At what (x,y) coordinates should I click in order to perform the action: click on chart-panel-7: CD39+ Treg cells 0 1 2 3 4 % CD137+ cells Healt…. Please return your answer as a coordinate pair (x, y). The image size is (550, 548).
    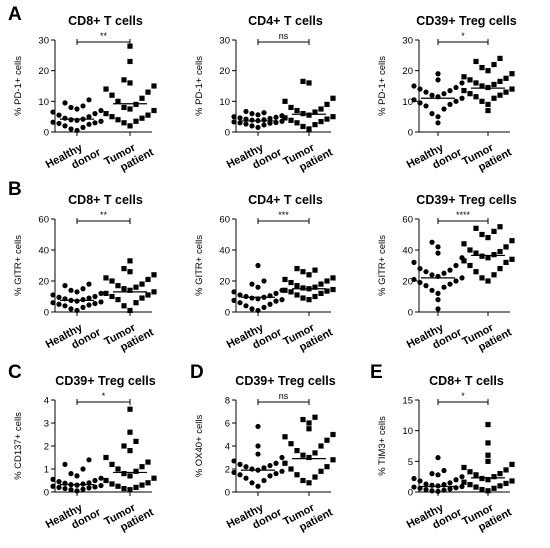
    Looking at the image, I should click on (85, 454).